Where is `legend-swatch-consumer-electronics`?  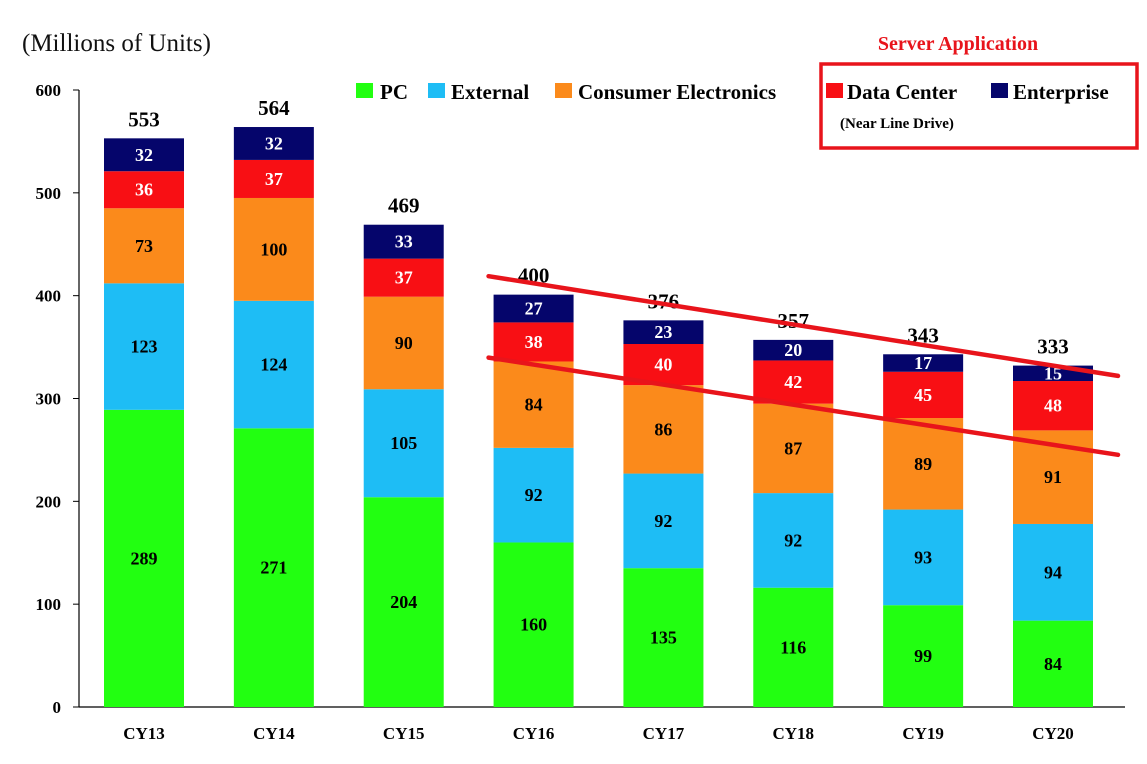 legend-swatch-consumer-electronics is located at coordinates (563, 90).